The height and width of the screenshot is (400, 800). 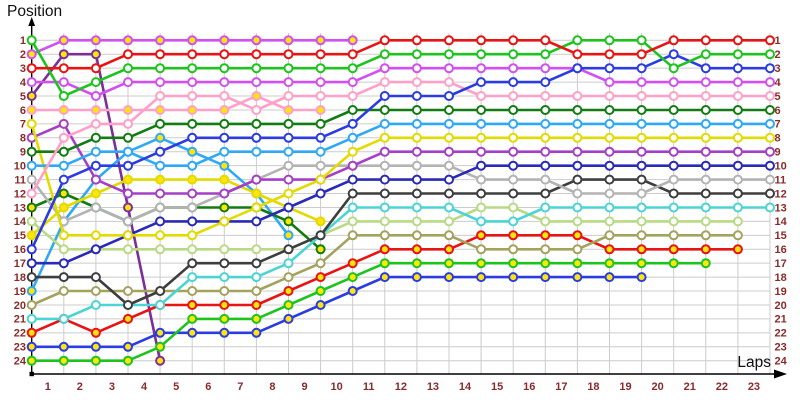 I want to click on y-tick-label-right: 17, so click(x=781, y=264).